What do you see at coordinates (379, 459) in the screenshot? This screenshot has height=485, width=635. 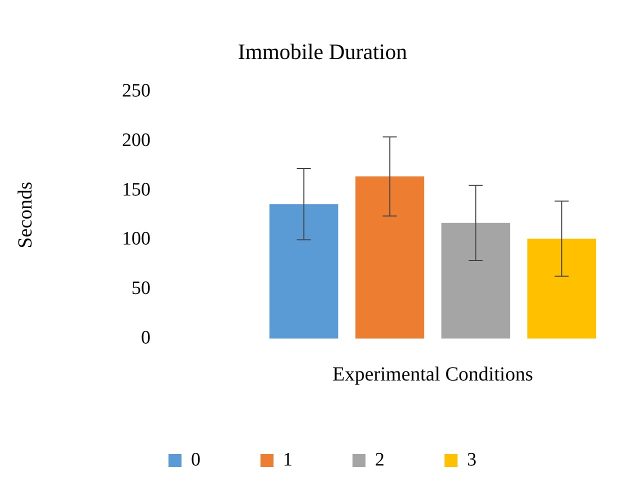 I see `legend-label: 2` at bounding box center [379, 459].